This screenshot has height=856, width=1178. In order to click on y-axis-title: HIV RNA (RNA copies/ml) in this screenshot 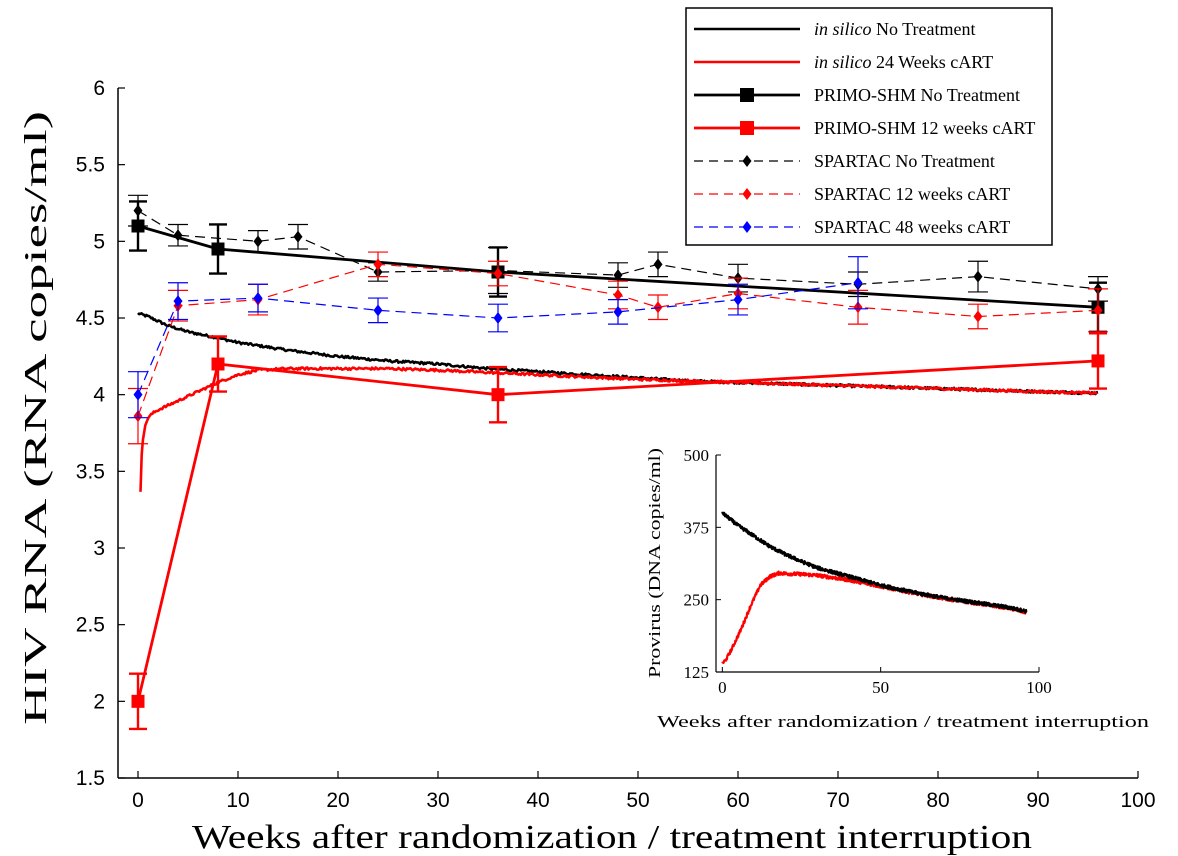, I will do `click(35, 418)`.